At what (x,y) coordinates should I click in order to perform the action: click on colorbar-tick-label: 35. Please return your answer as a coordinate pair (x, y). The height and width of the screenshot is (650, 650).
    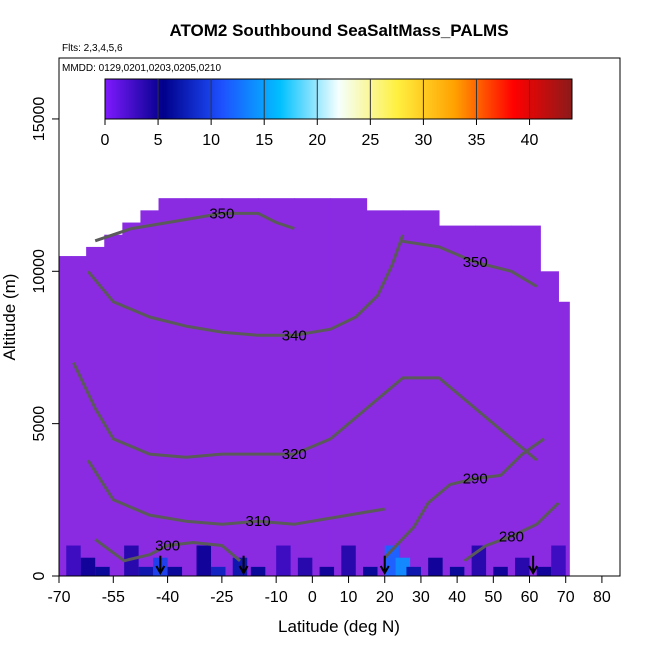
    Looking at the image, I should click on (477, 140).